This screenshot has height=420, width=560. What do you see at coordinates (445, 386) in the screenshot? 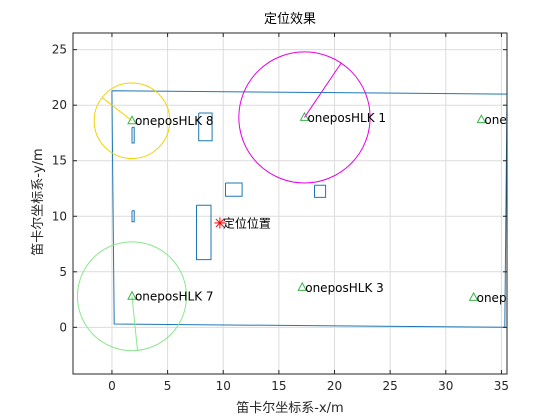
I see `x-tick-label: 30` at bounding box center [445, 386].